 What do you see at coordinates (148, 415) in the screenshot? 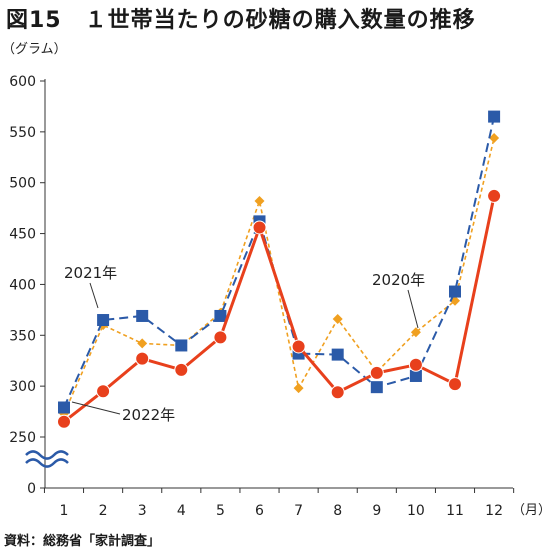
I see `series-label: 2022年` at bounding box center [148, 415].